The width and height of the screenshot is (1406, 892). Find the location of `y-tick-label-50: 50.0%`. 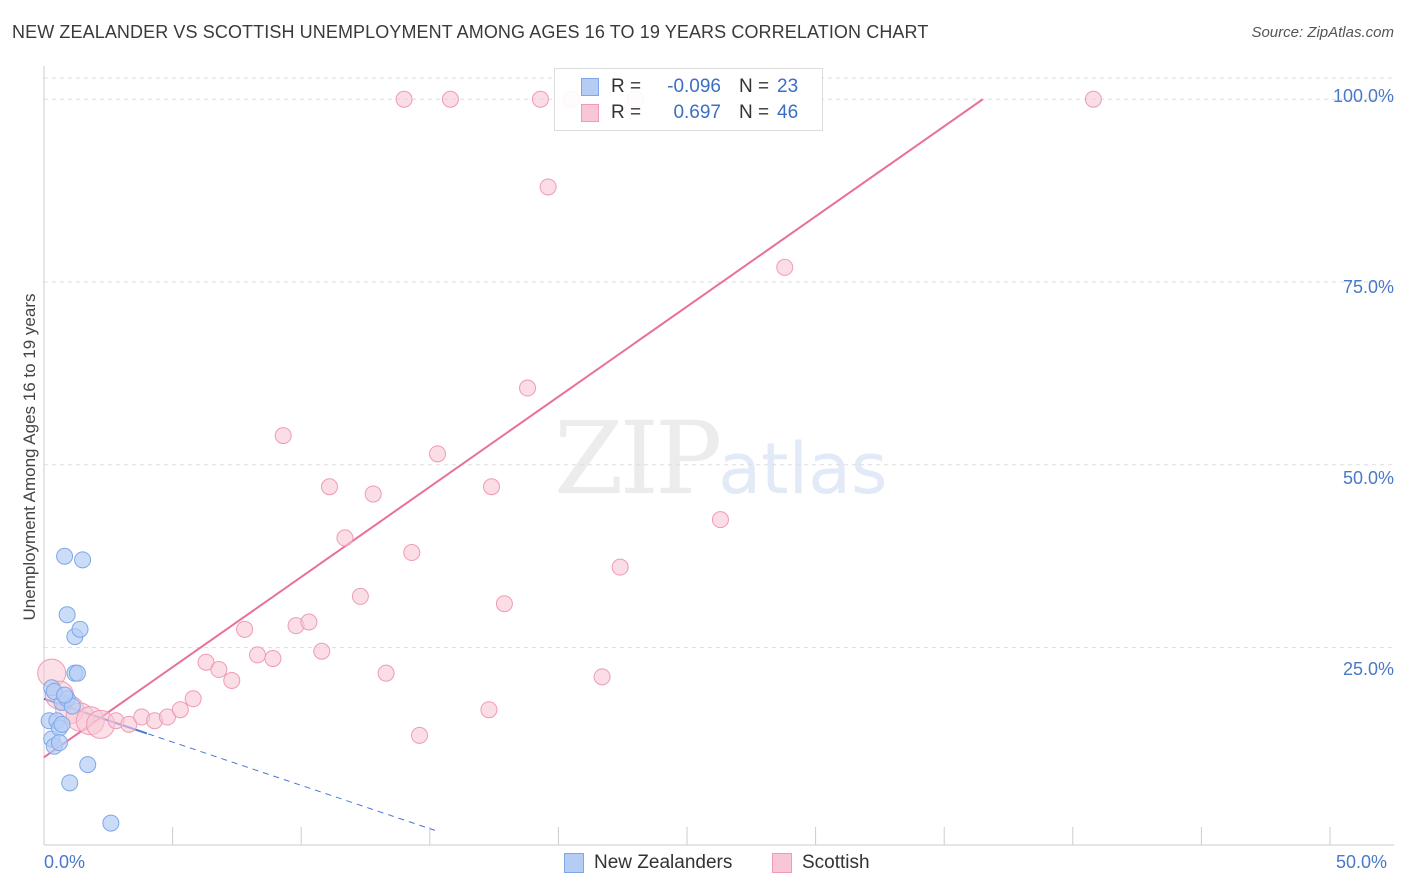

y-tick-label-50: 50.0% is located at coordinates (1368, 478).